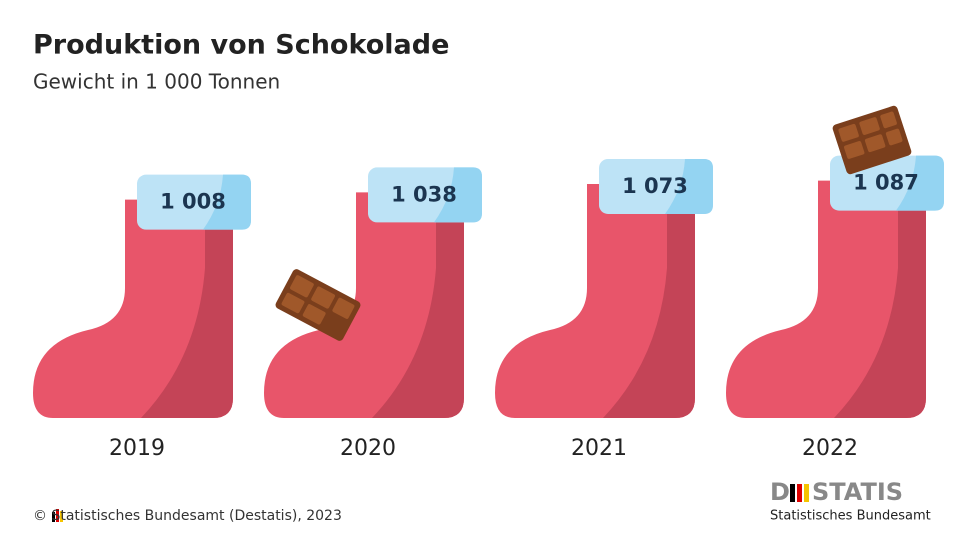 The image size is (960, 540). What do you see at coordinates (57, 515) in the screenshot?
I see `source-icon` at bounding box center [57, 515].